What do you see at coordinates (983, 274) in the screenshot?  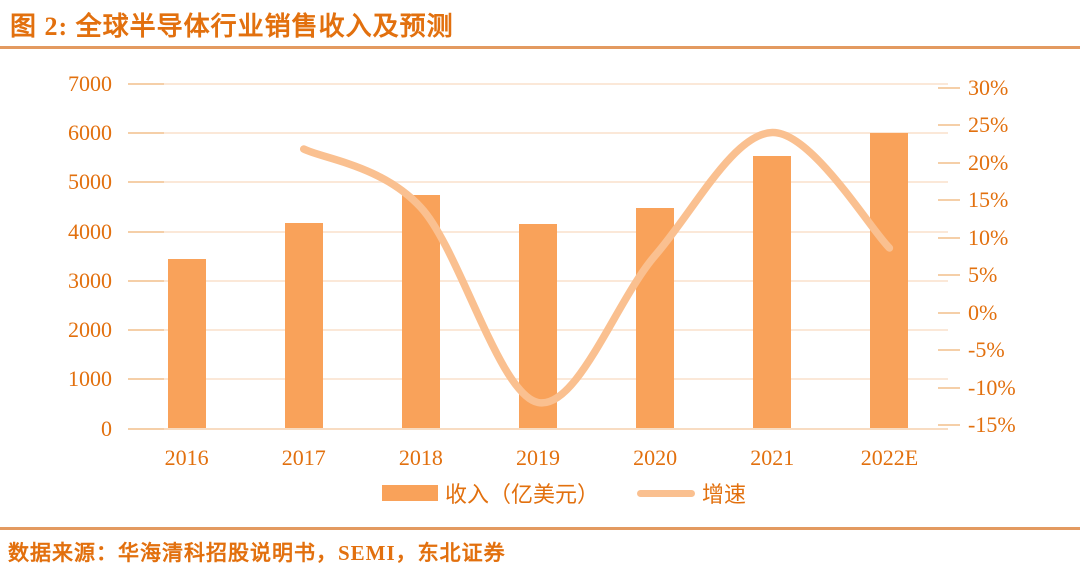 I see `right-axis-tick-label: 5%` at bounding box center [983, 274].